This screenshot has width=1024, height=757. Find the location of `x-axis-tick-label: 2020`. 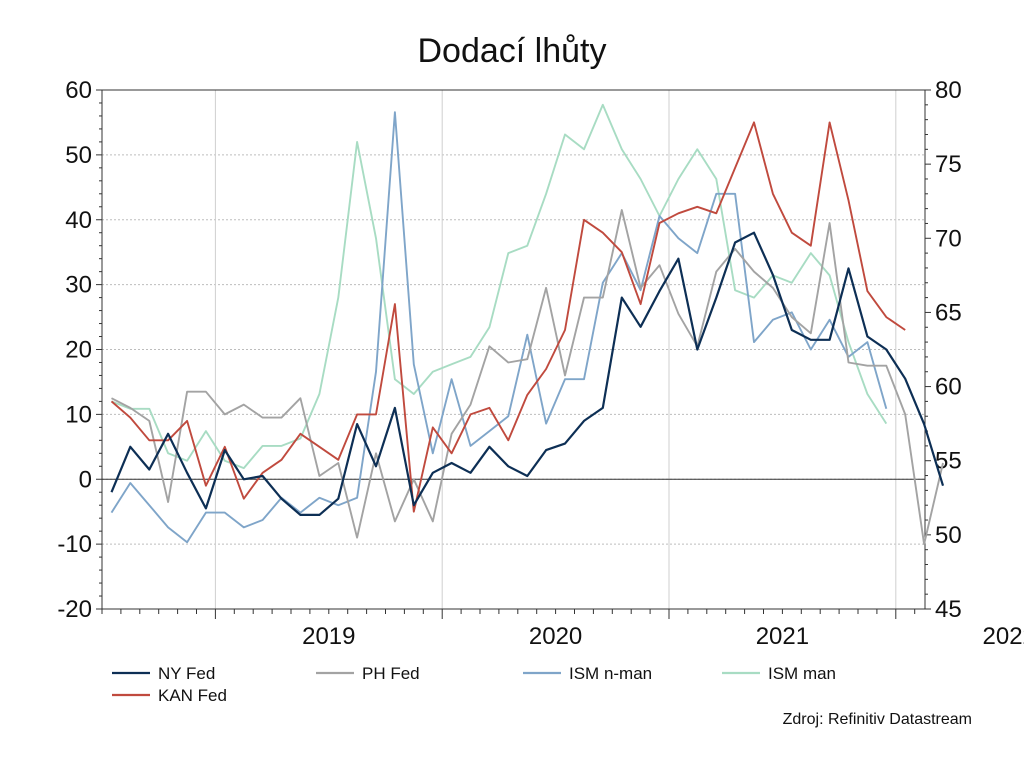

x-axis-tick-label: 2020 is located at coordinates (555, 636).